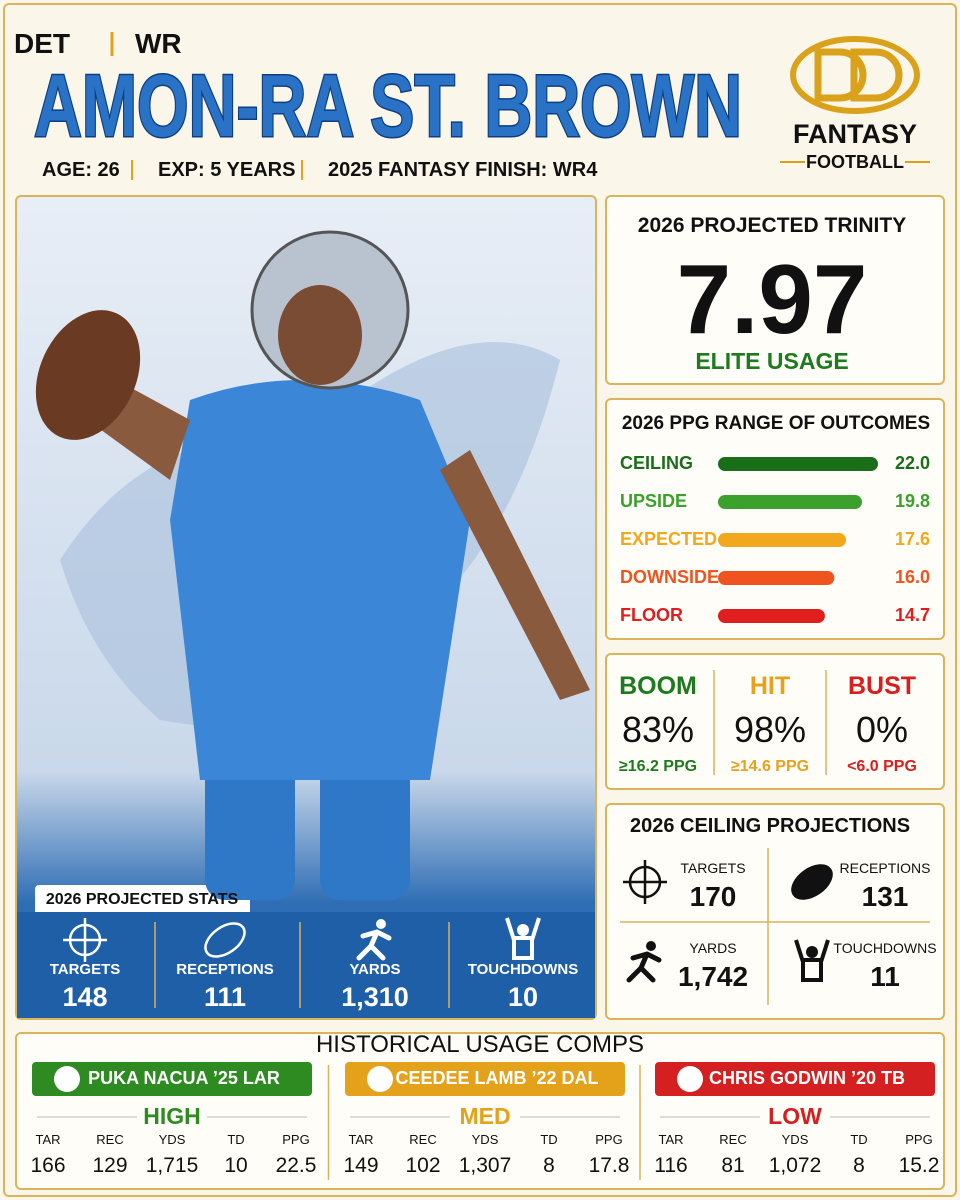  What do you see at coordinates (497, 1078) in the screenshot?
I see `comp-name: CEEDEE LAMB ’22 DAL` at bounding box center [497, 1078].